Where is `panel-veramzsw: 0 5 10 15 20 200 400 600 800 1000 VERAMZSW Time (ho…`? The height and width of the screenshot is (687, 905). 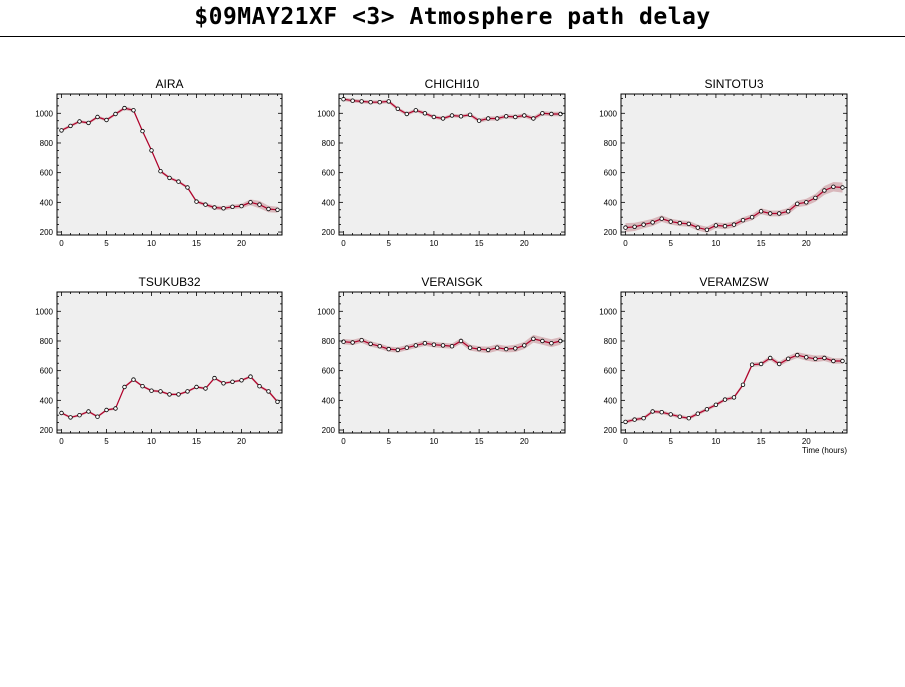 panel-veramzsw: 0 5 10 15 20 200 400 600 800 1000 VERAMZSW Time (ho… is located at coordinates (723, 365).